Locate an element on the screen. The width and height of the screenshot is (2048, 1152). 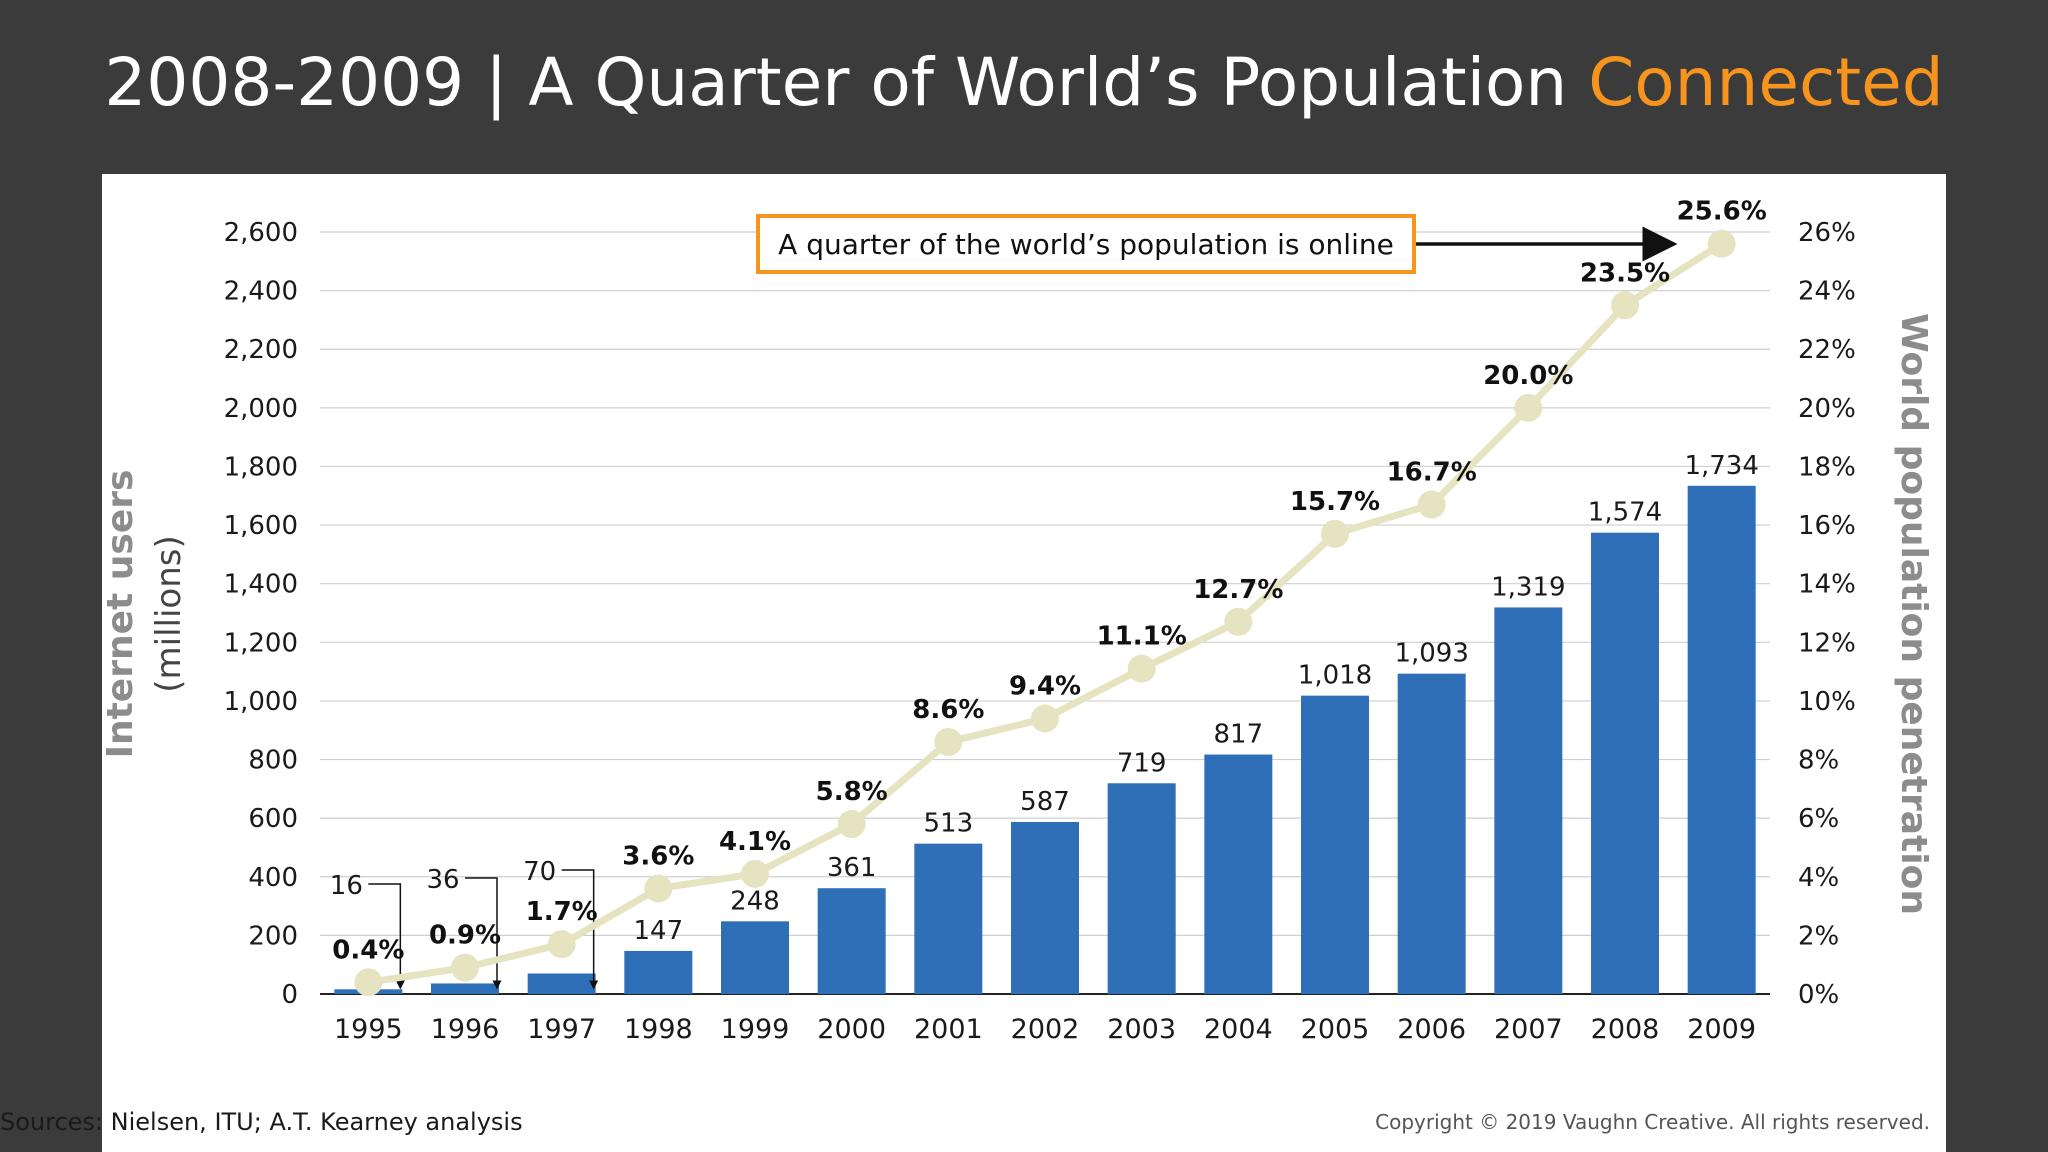
penetration-label: 9.4% is located at coordinates (1045, 687).